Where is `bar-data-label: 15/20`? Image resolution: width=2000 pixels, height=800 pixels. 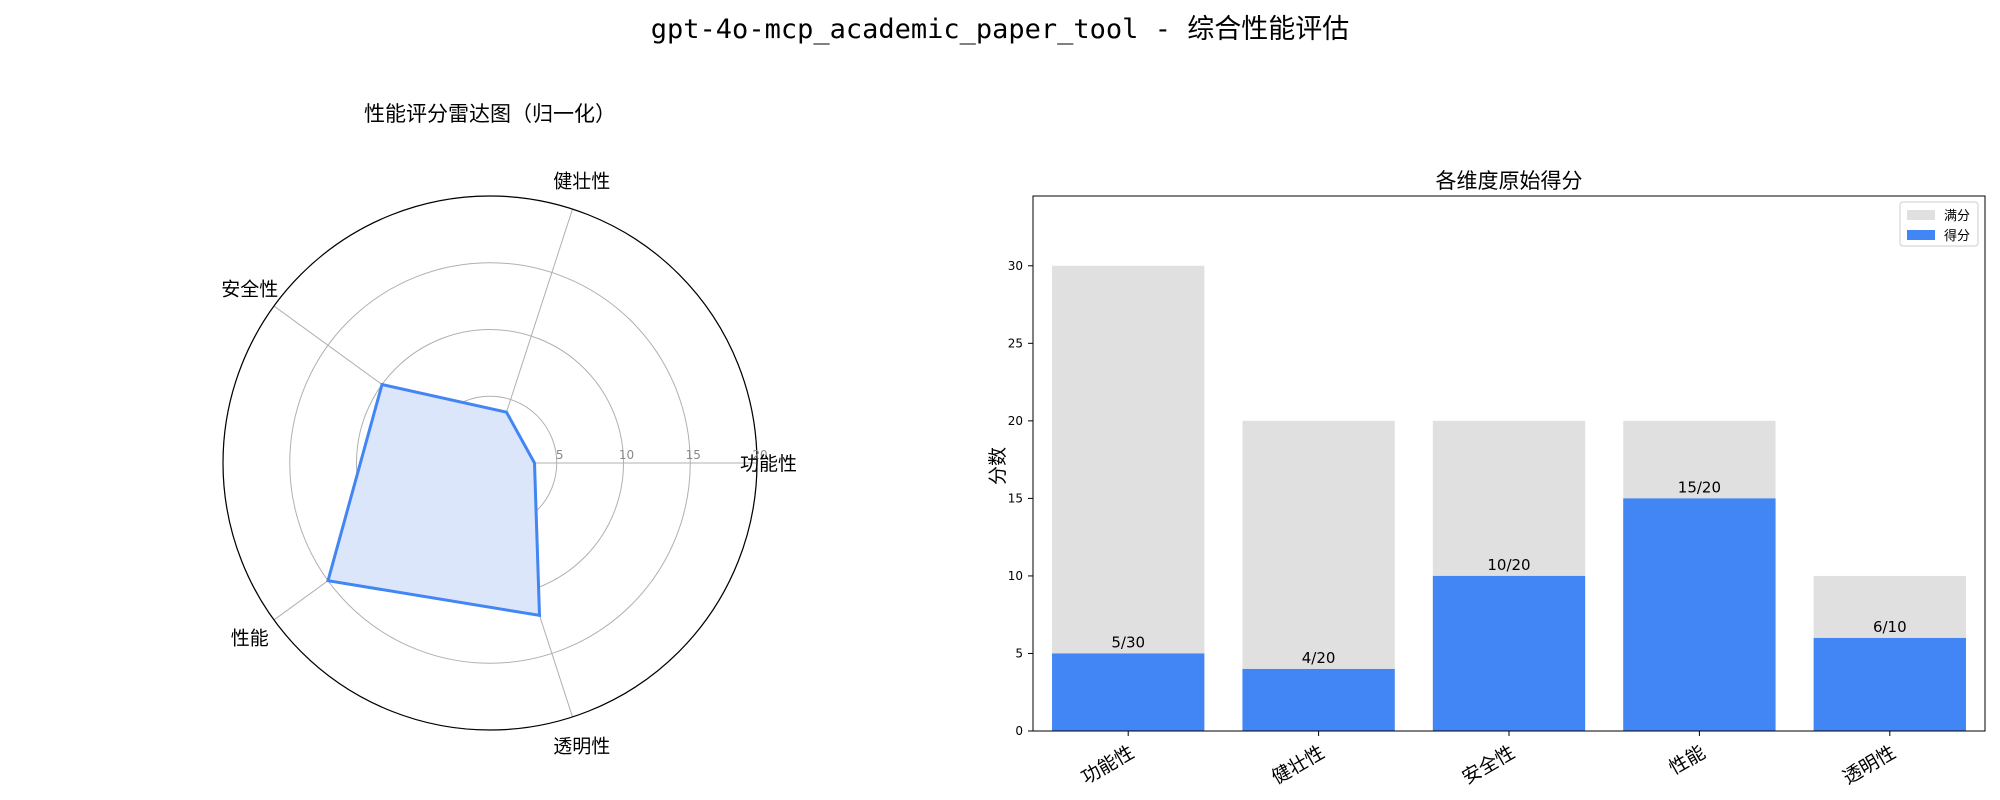 bar-data-label: 15/20 is located at coordinates (1699, 487).